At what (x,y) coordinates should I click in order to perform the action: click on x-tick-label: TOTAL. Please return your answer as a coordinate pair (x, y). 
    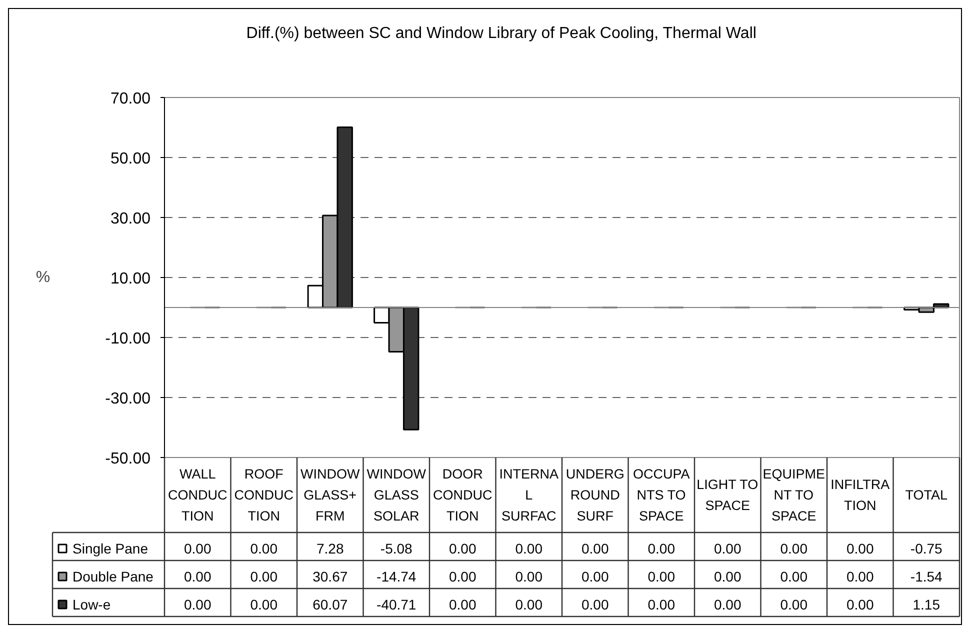
    Looking at the image, I should click on (926, 495).